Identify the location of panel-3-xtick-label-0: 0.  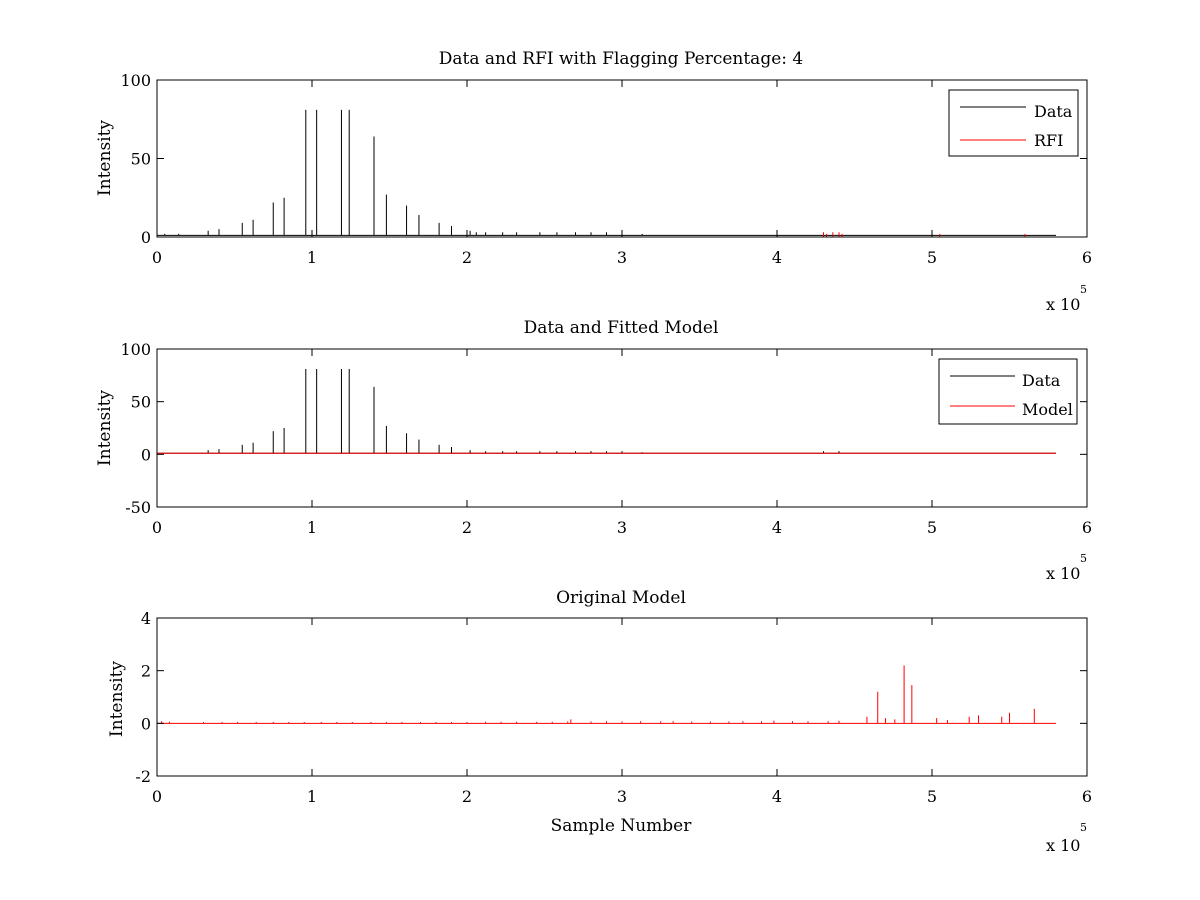
(157, 796).